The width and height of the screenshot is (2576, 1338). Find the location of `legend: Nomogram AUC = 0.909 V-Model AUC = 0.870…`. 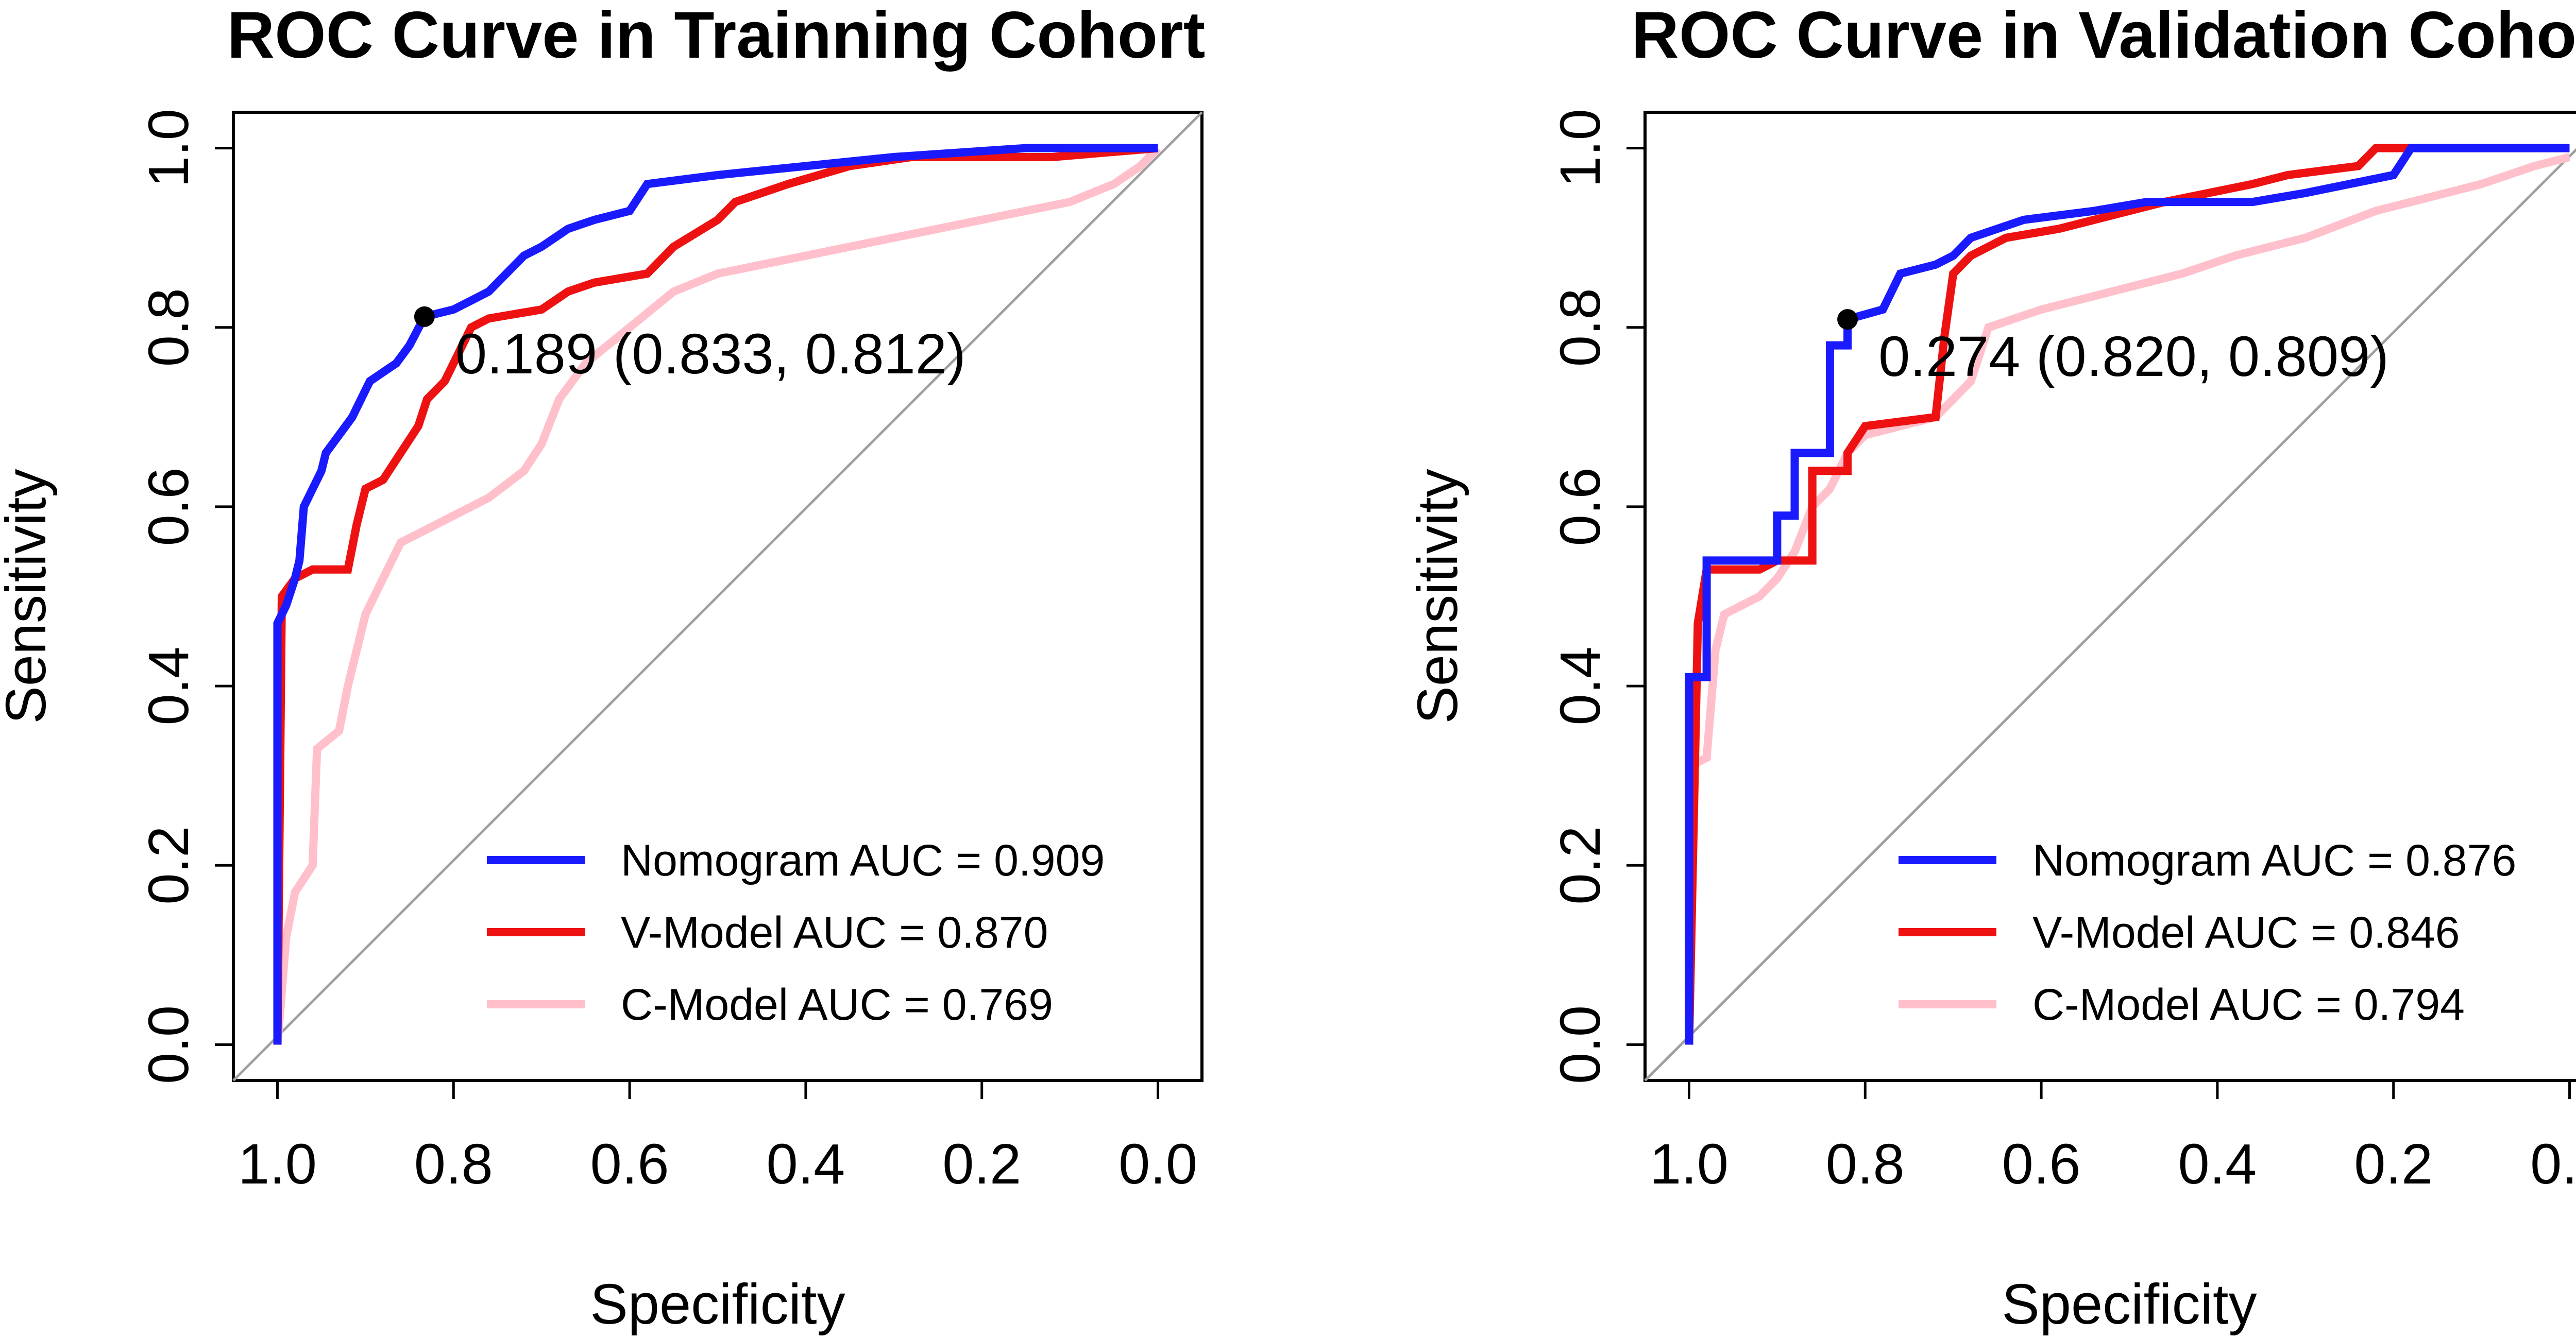

legend: Nomogram AUC = 0.909 V-Model AUC = 0.870… is located at coordinates (796, 933).